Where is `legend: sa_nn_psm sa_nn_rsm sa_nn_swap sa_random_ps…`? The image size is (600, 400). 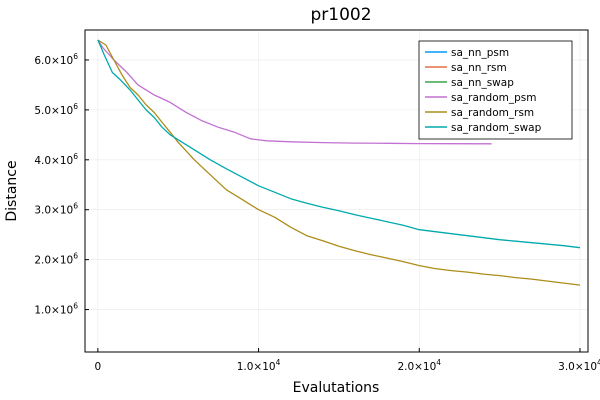 legend: sa_nn_psm sa_nn_rsm sa_nn_swap sa_random_ps… is located at coordinates (495, 90).